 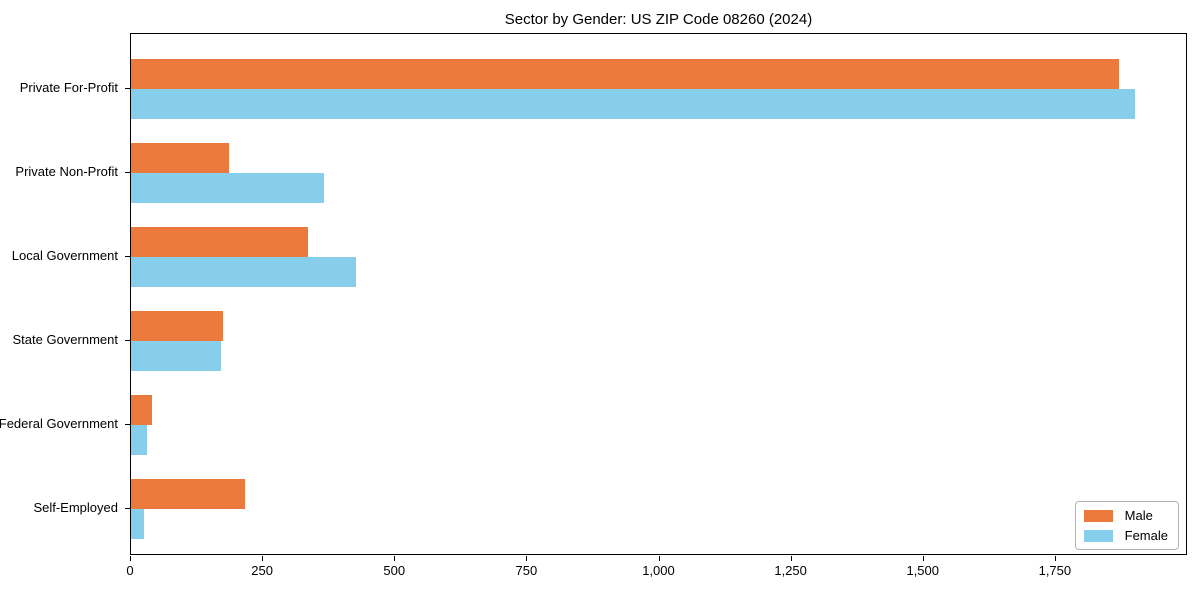 I want to click on bar-male-private-non-profit, so click(x=180, y=158).